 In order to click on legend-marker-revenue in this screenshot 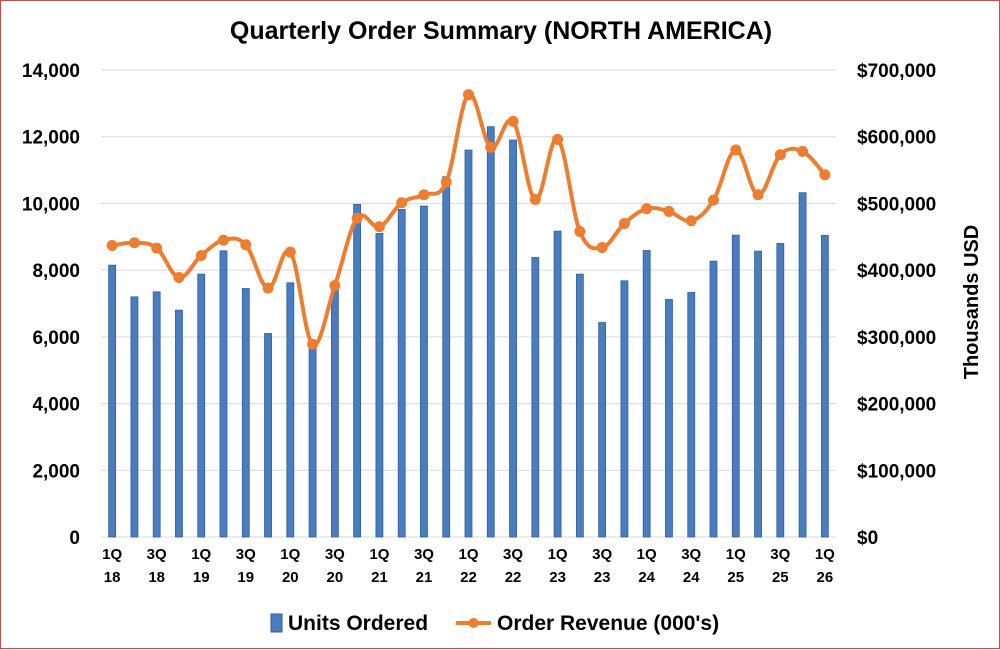, I will do `click(473, 623)`.